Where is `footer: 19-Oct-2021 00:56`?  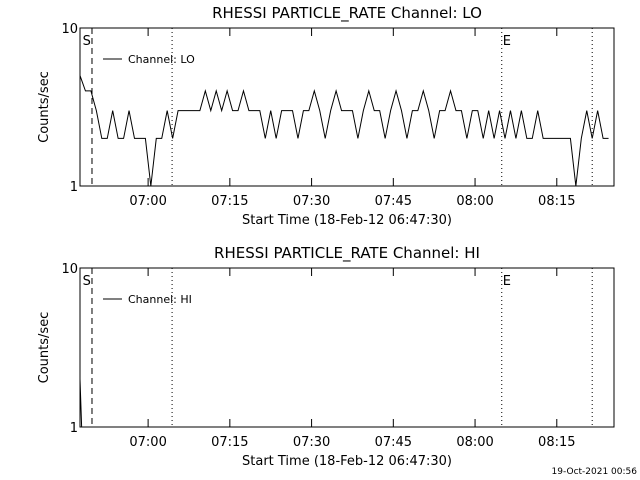 footer: 19-Oct-2021 00:56 is located at coordinates (595, 472).